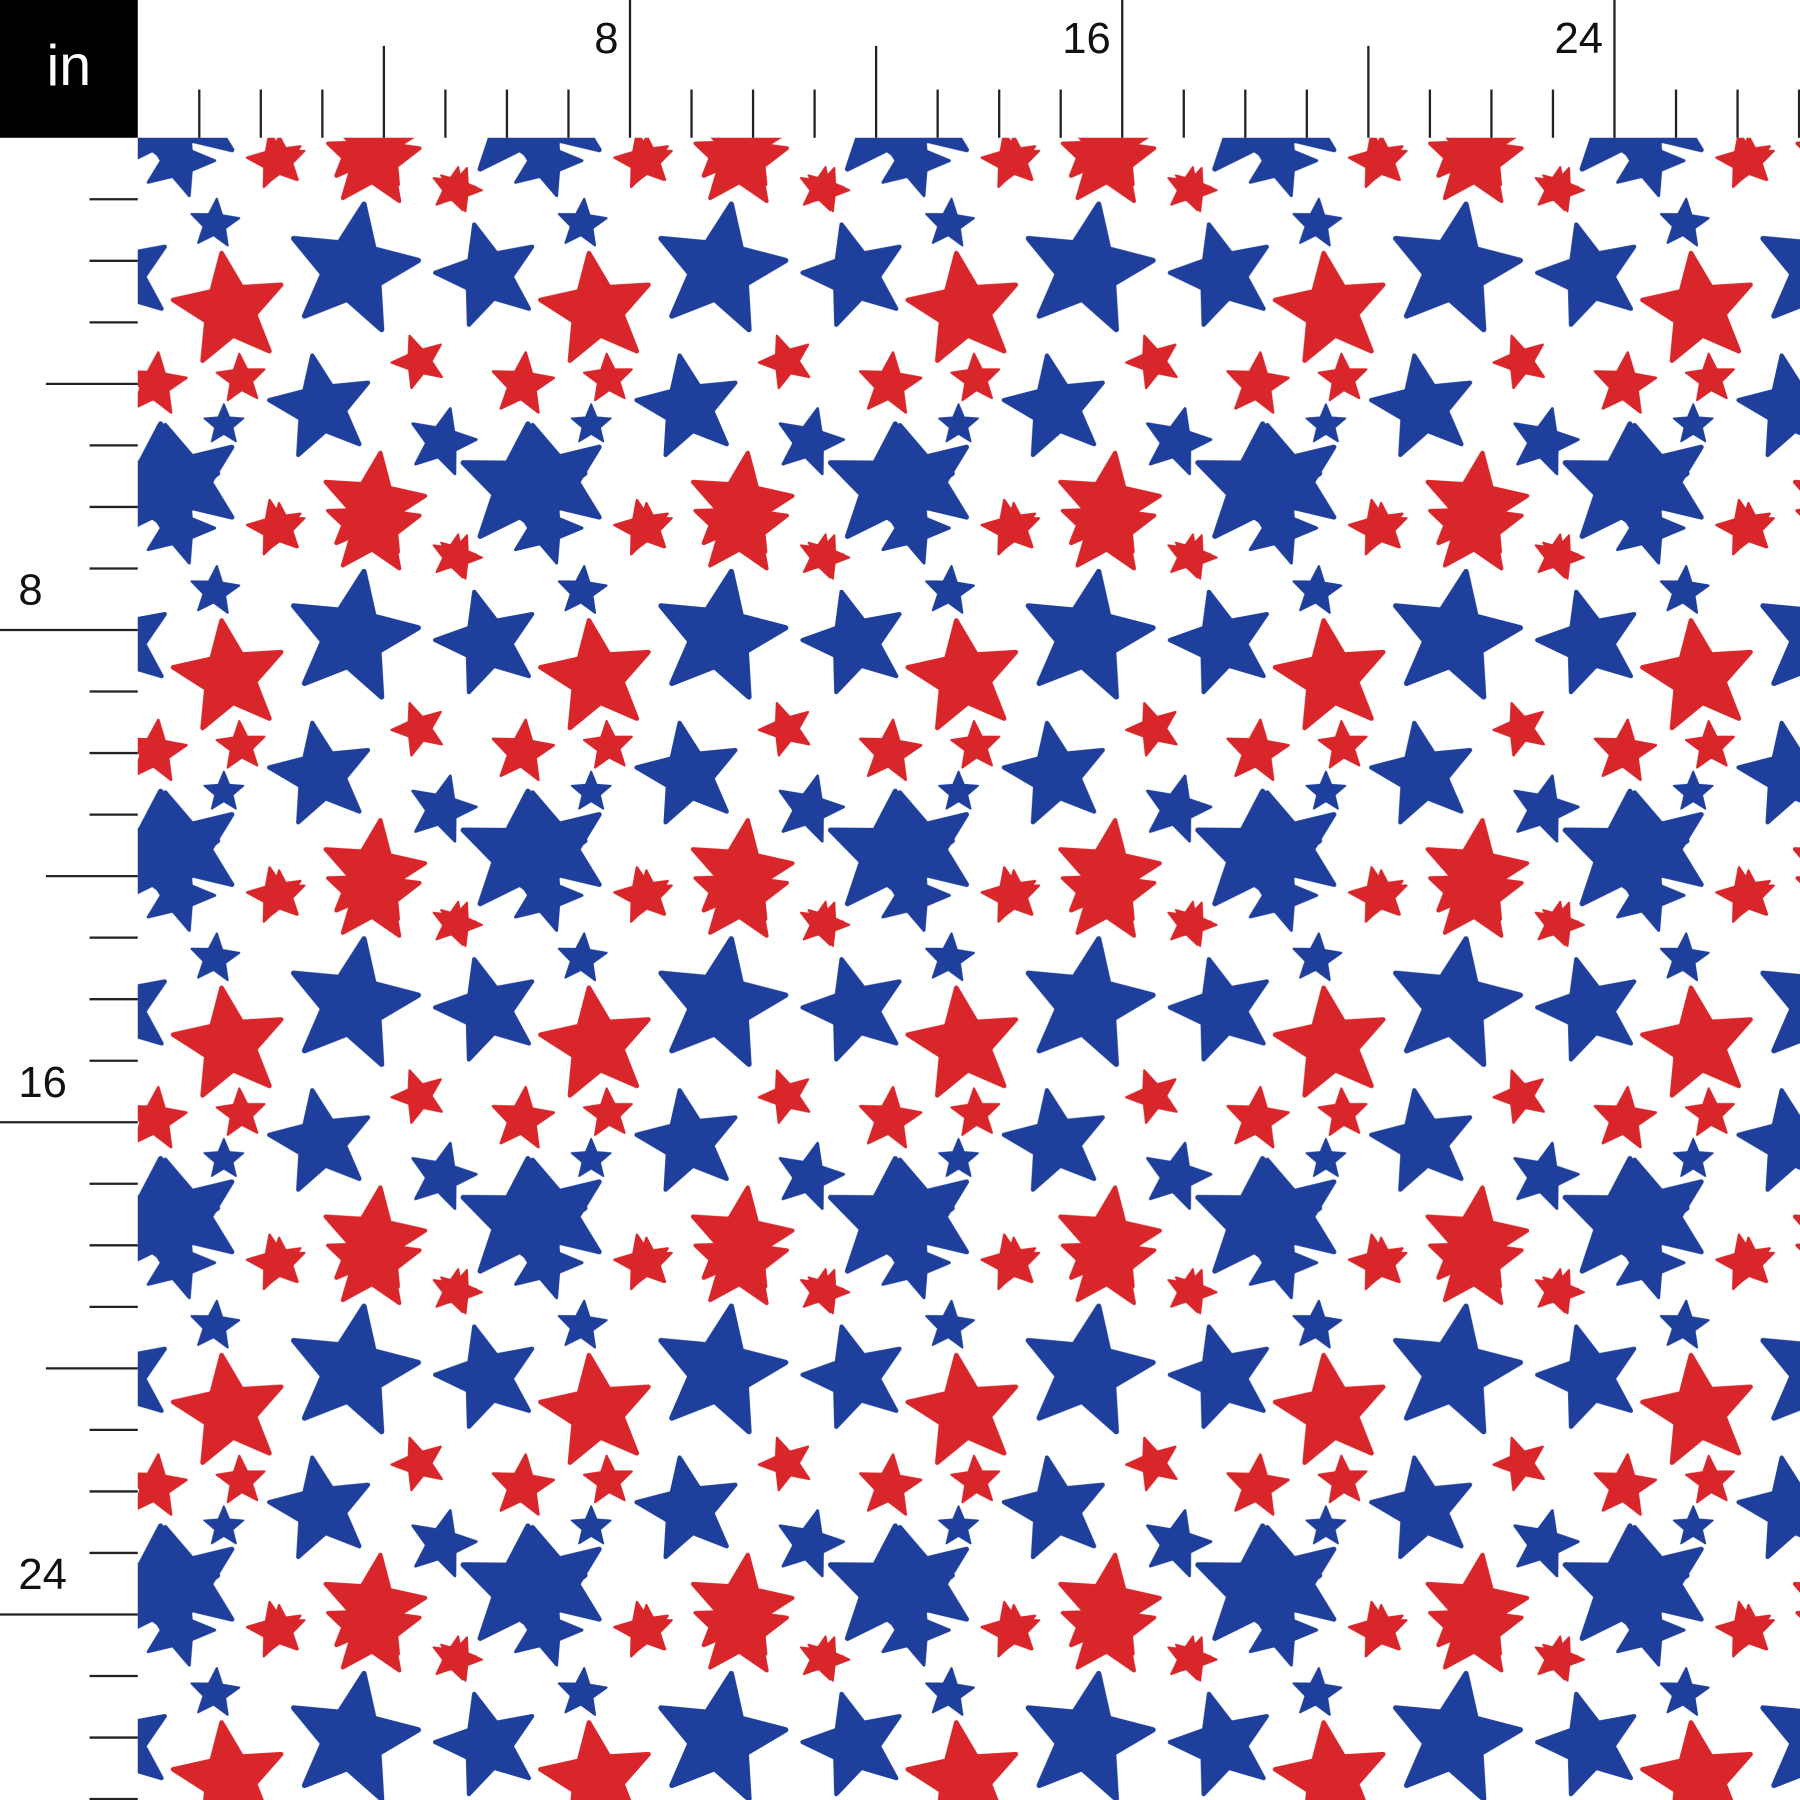  I want to click on top-ruler-label: 8, so click(606, 39).